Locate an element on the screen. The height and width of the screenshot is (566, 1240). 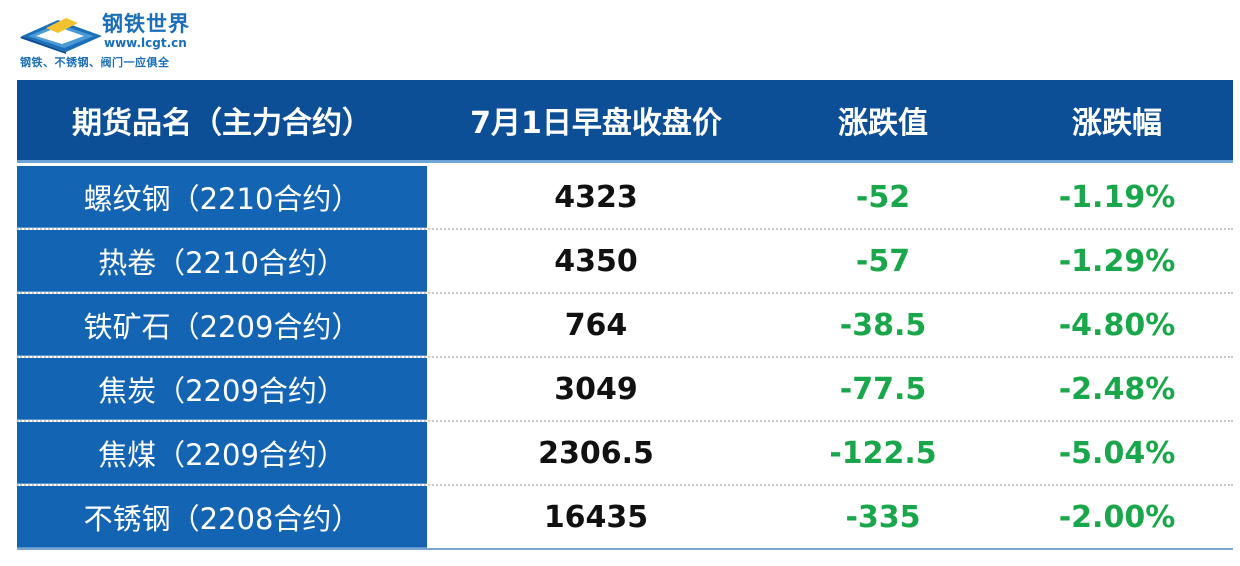
close-price: 3049 is located at coordinates (596, 389).